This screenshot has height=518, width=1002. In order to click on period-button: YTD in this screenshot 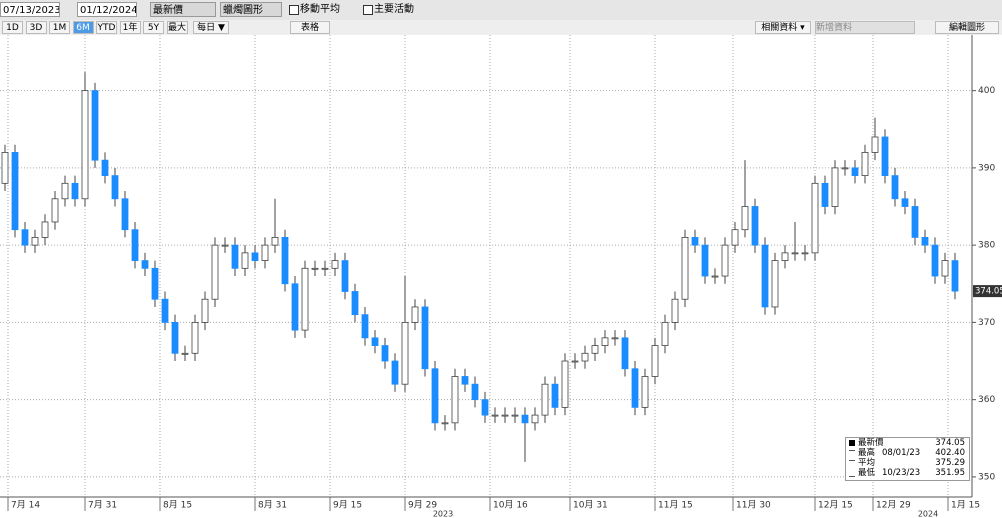, I will do `click(106, 27)`.